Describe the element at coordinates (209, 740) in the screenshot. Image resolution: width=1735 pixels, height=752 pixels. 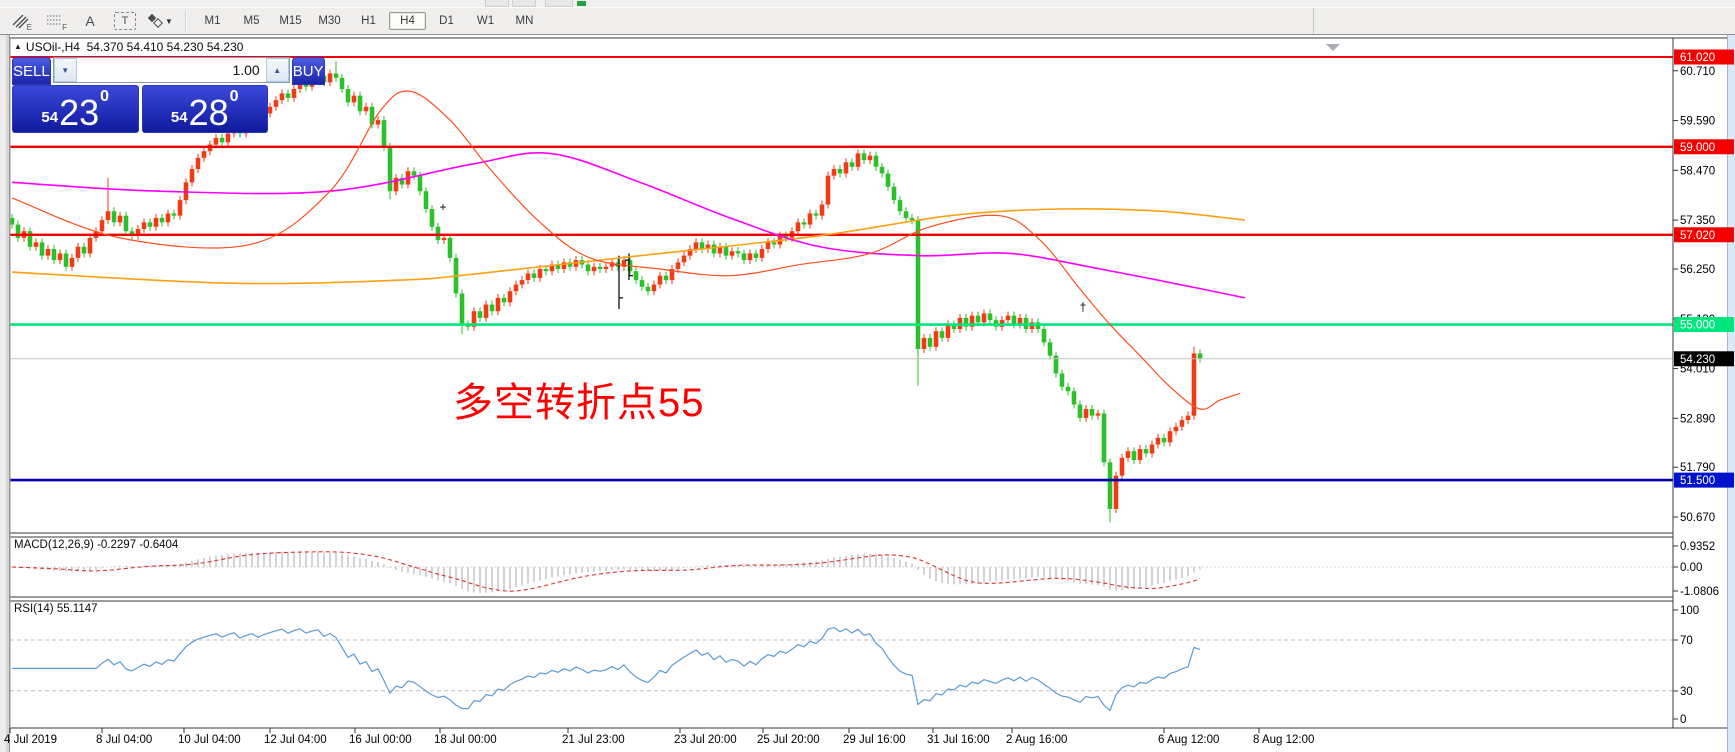
I see `svg-text: 10 Jul 04:00` at that location.